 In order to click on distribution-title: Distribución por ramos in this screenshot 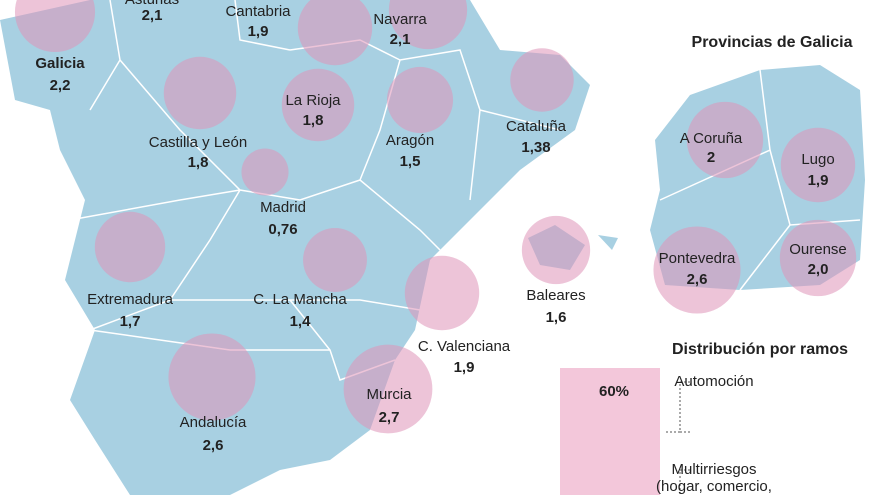, I will do `click(760, 349)`.